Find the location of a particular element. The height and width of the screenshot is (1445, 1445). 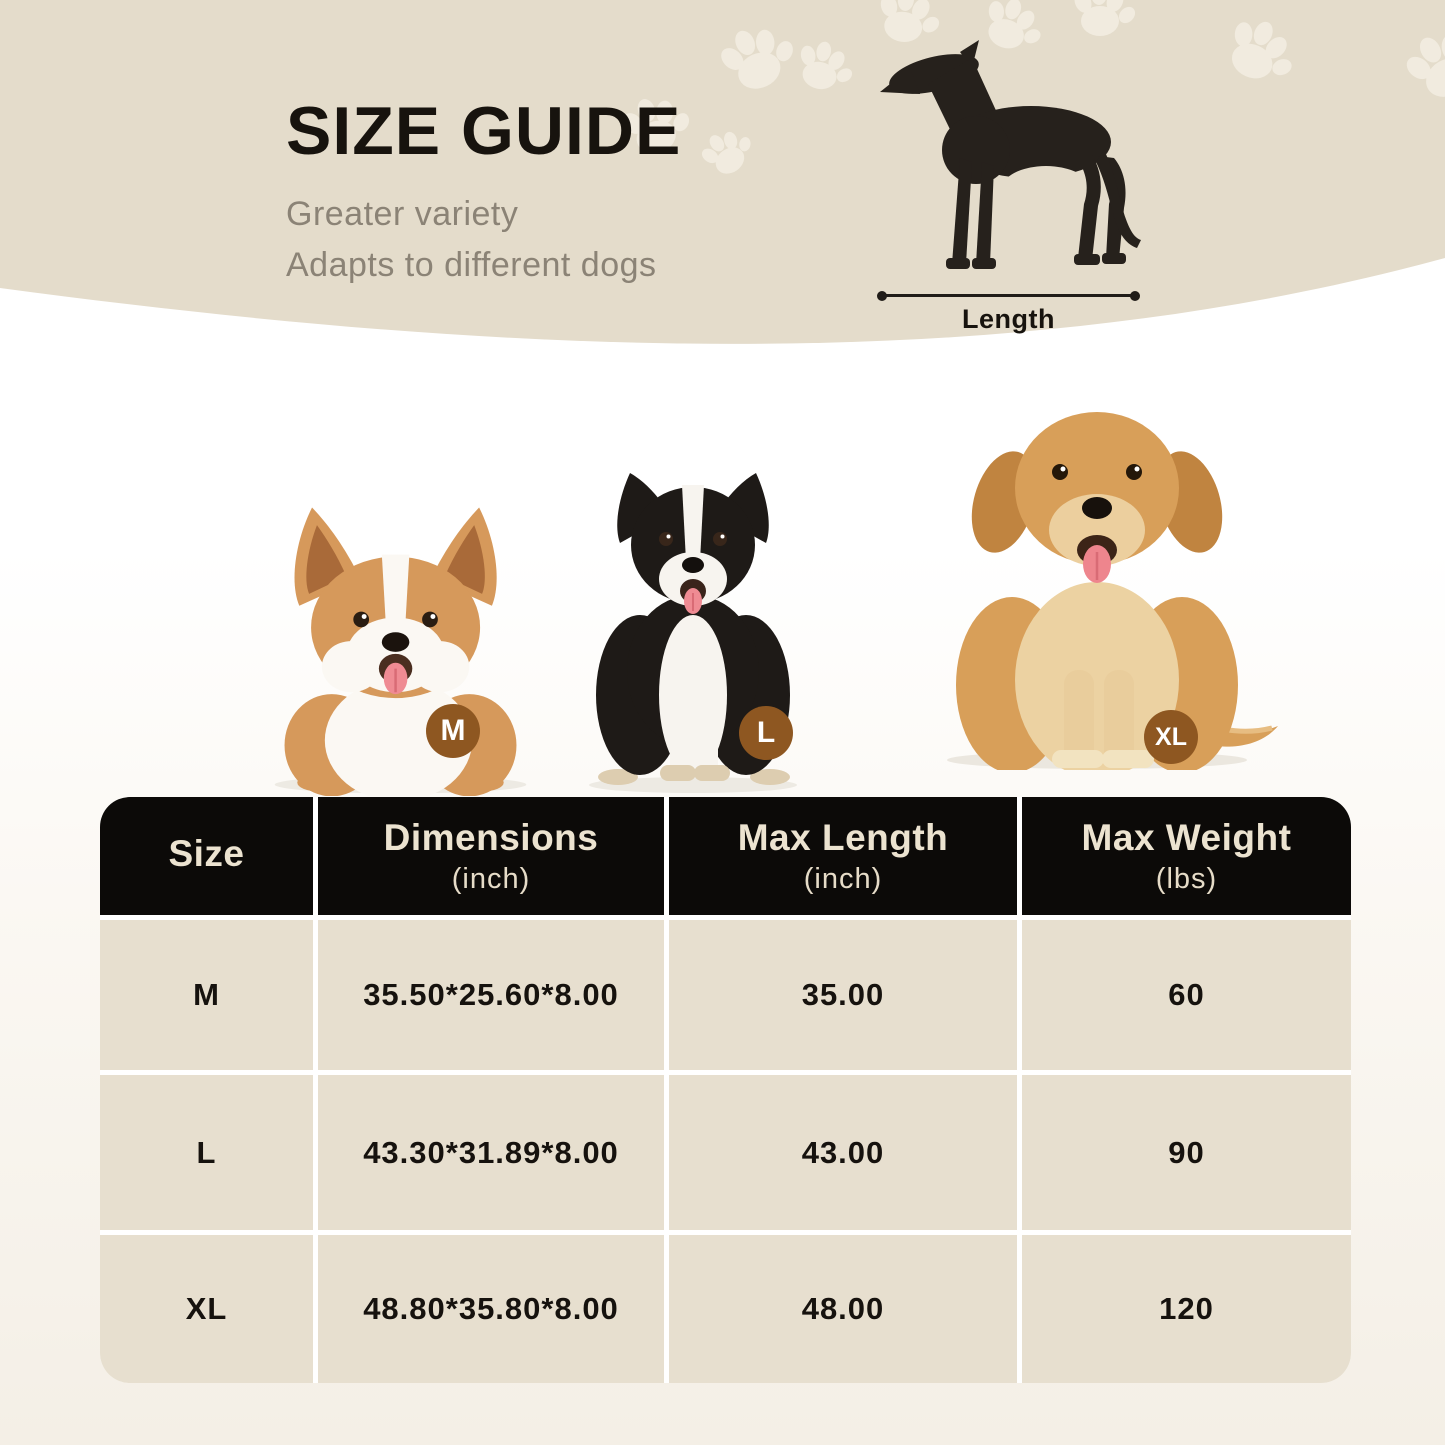

column-label: Size is located at coordinates (206, 853).